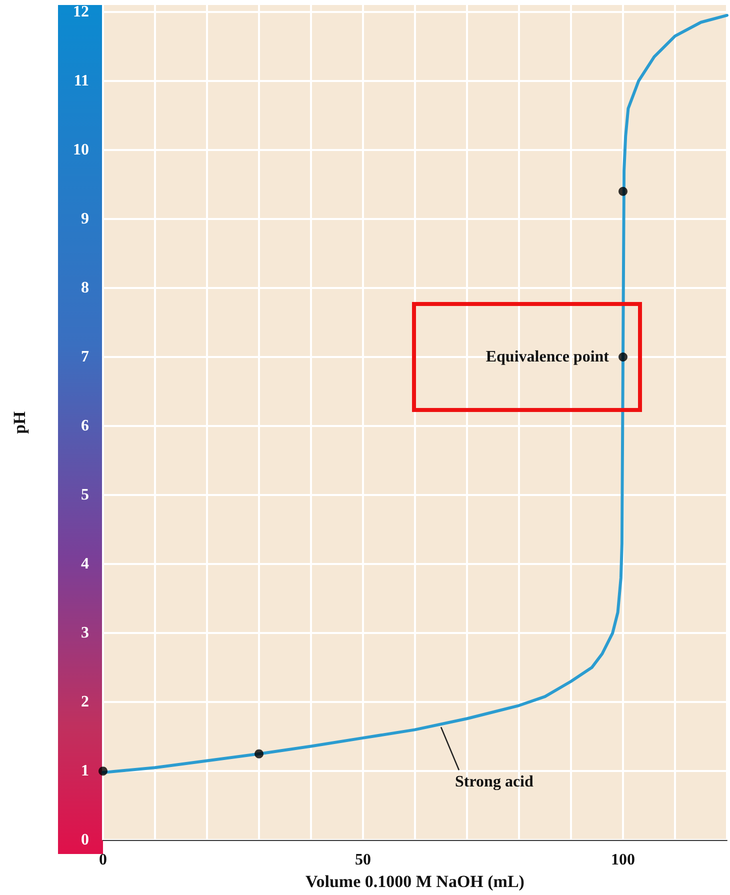 The height and width of the screenshot is (895, 730). What do you see at coordinates (363, 860) in the screenshot?
I see `x-tick-label: 50` at bounding box center [363, 860].